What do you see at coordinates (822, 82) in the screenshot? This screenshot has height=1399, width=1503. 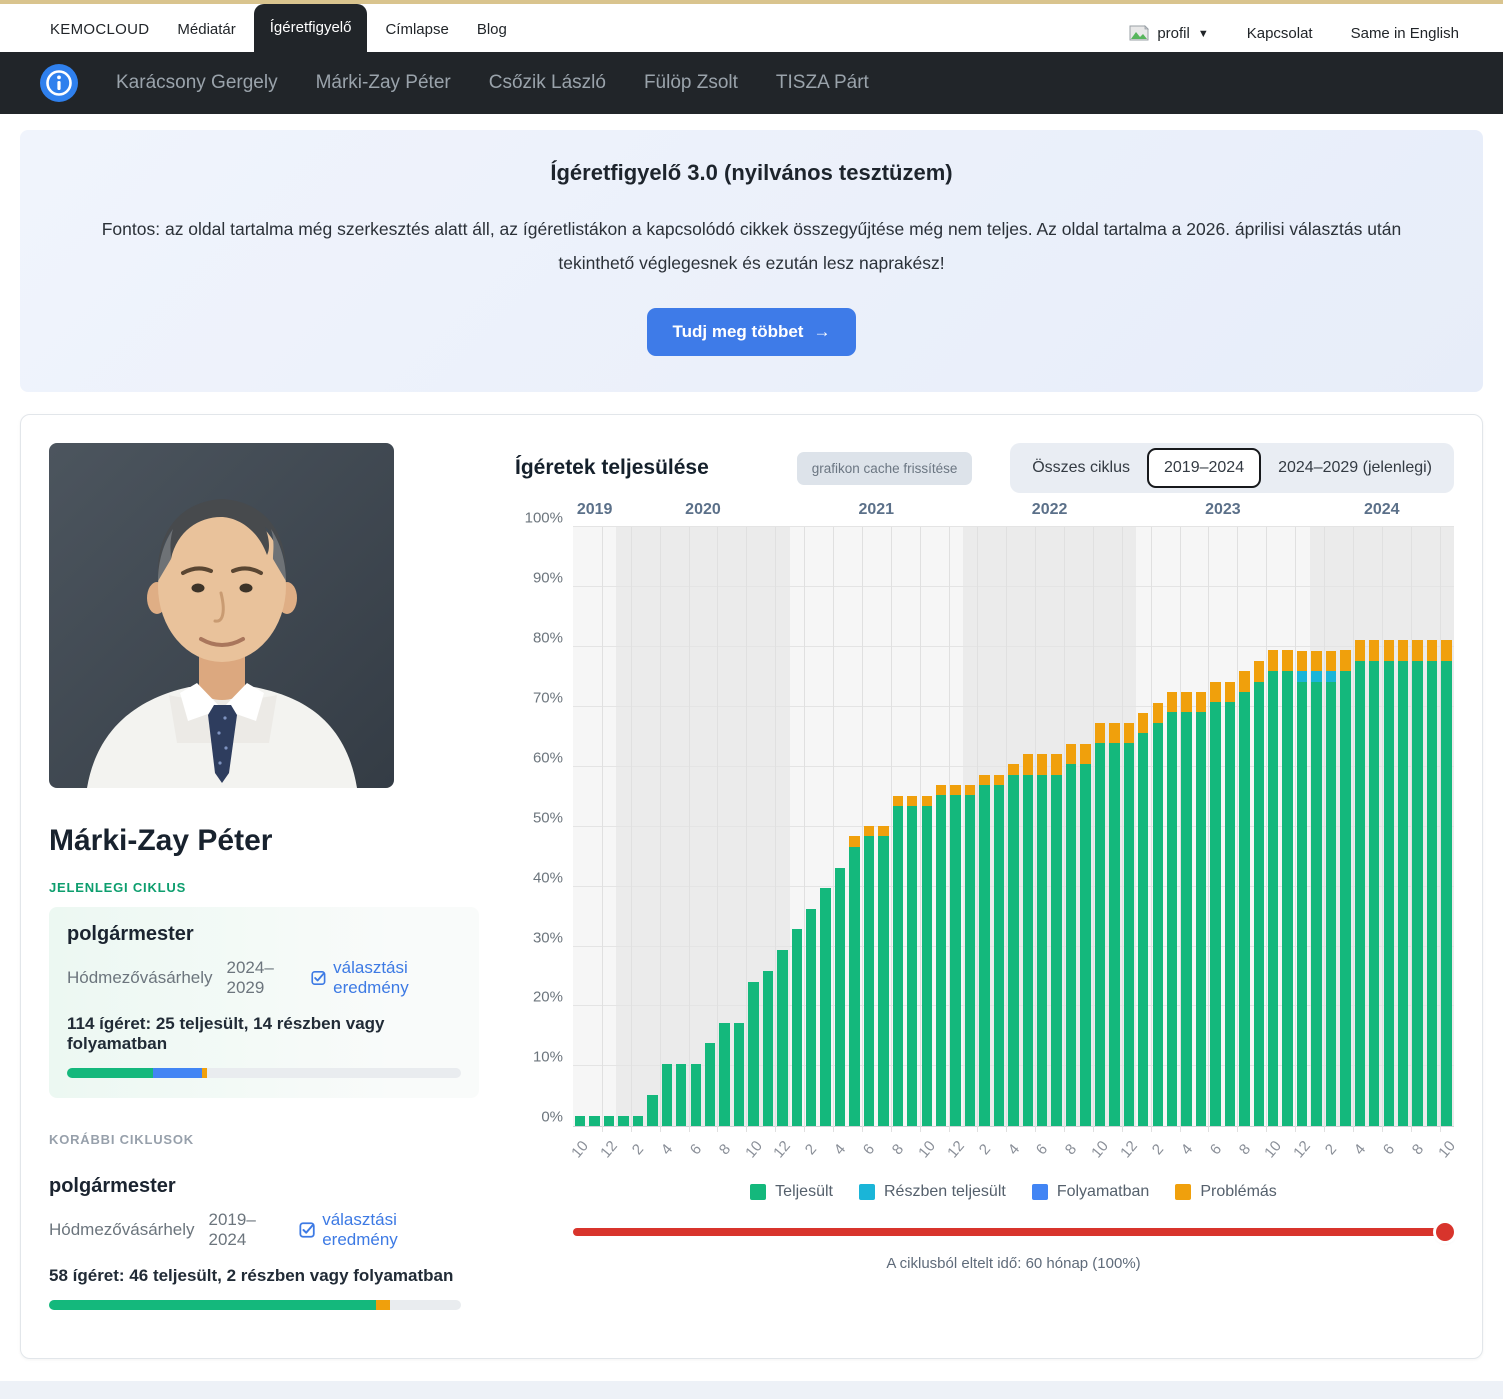 I see `politician-link-tisza: TISZA Párt` at bounding box center [822, 82].